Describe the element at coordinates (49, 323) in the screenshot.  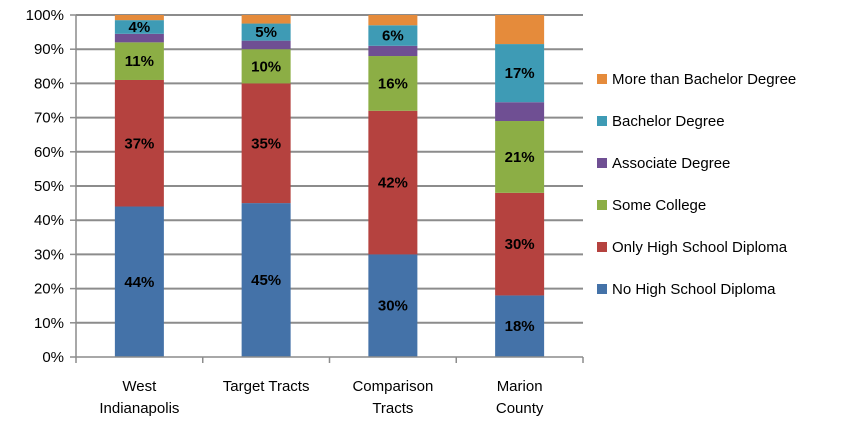
I see `y-tick-label: 10%` at that location.